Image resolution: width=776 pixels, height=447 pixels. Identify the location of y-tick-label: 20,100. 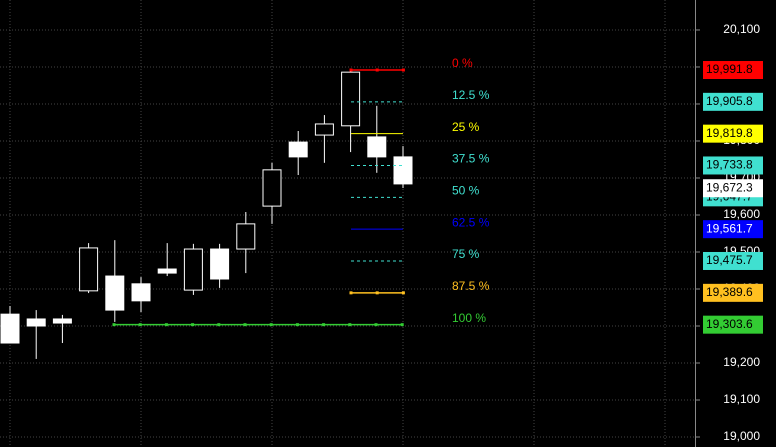
(741, 29).